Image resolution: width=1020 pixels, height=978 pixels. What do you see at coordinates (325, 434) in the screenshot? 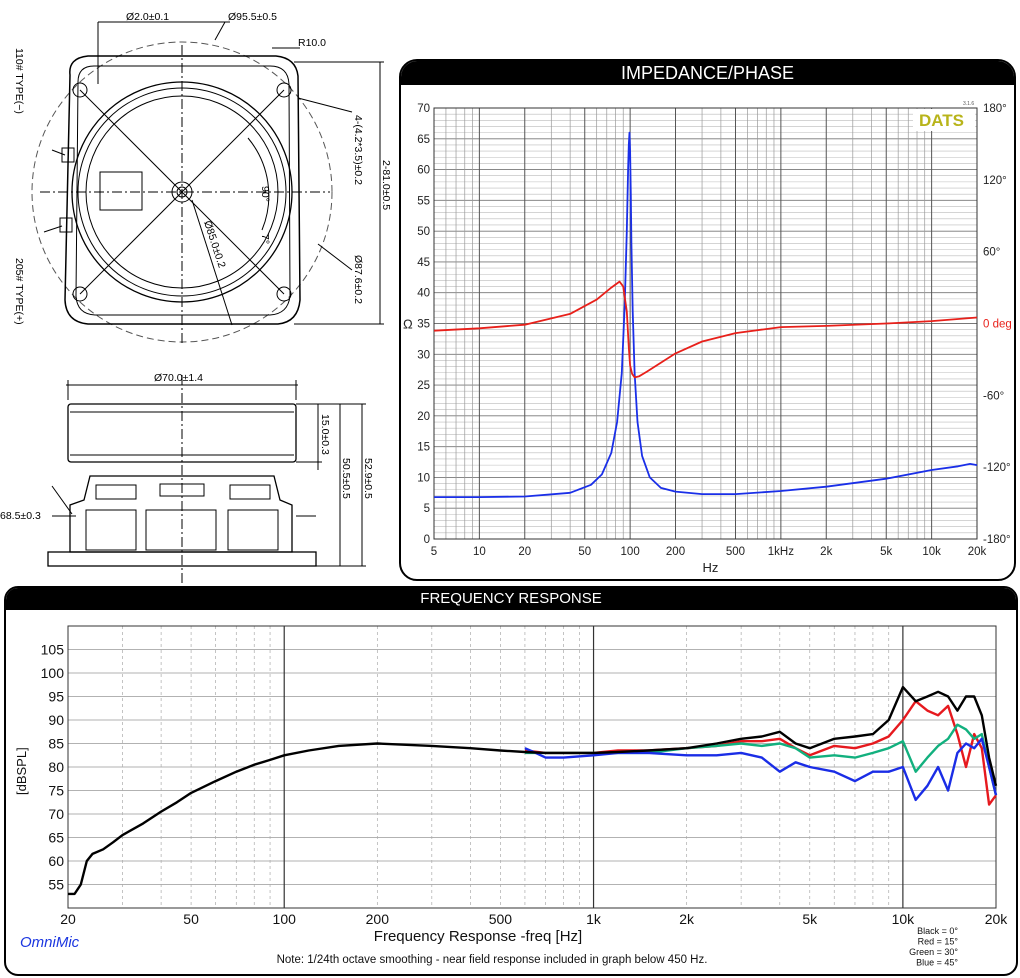
I see `dim-h15-label: 15.0±0.3` at bounding box center [325, 434].